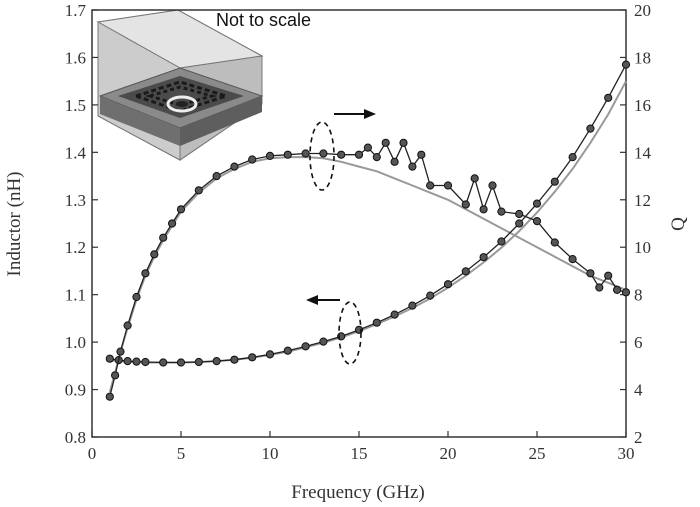  I want to click on y-tick-label-left: 0.9, so click(75, 390).